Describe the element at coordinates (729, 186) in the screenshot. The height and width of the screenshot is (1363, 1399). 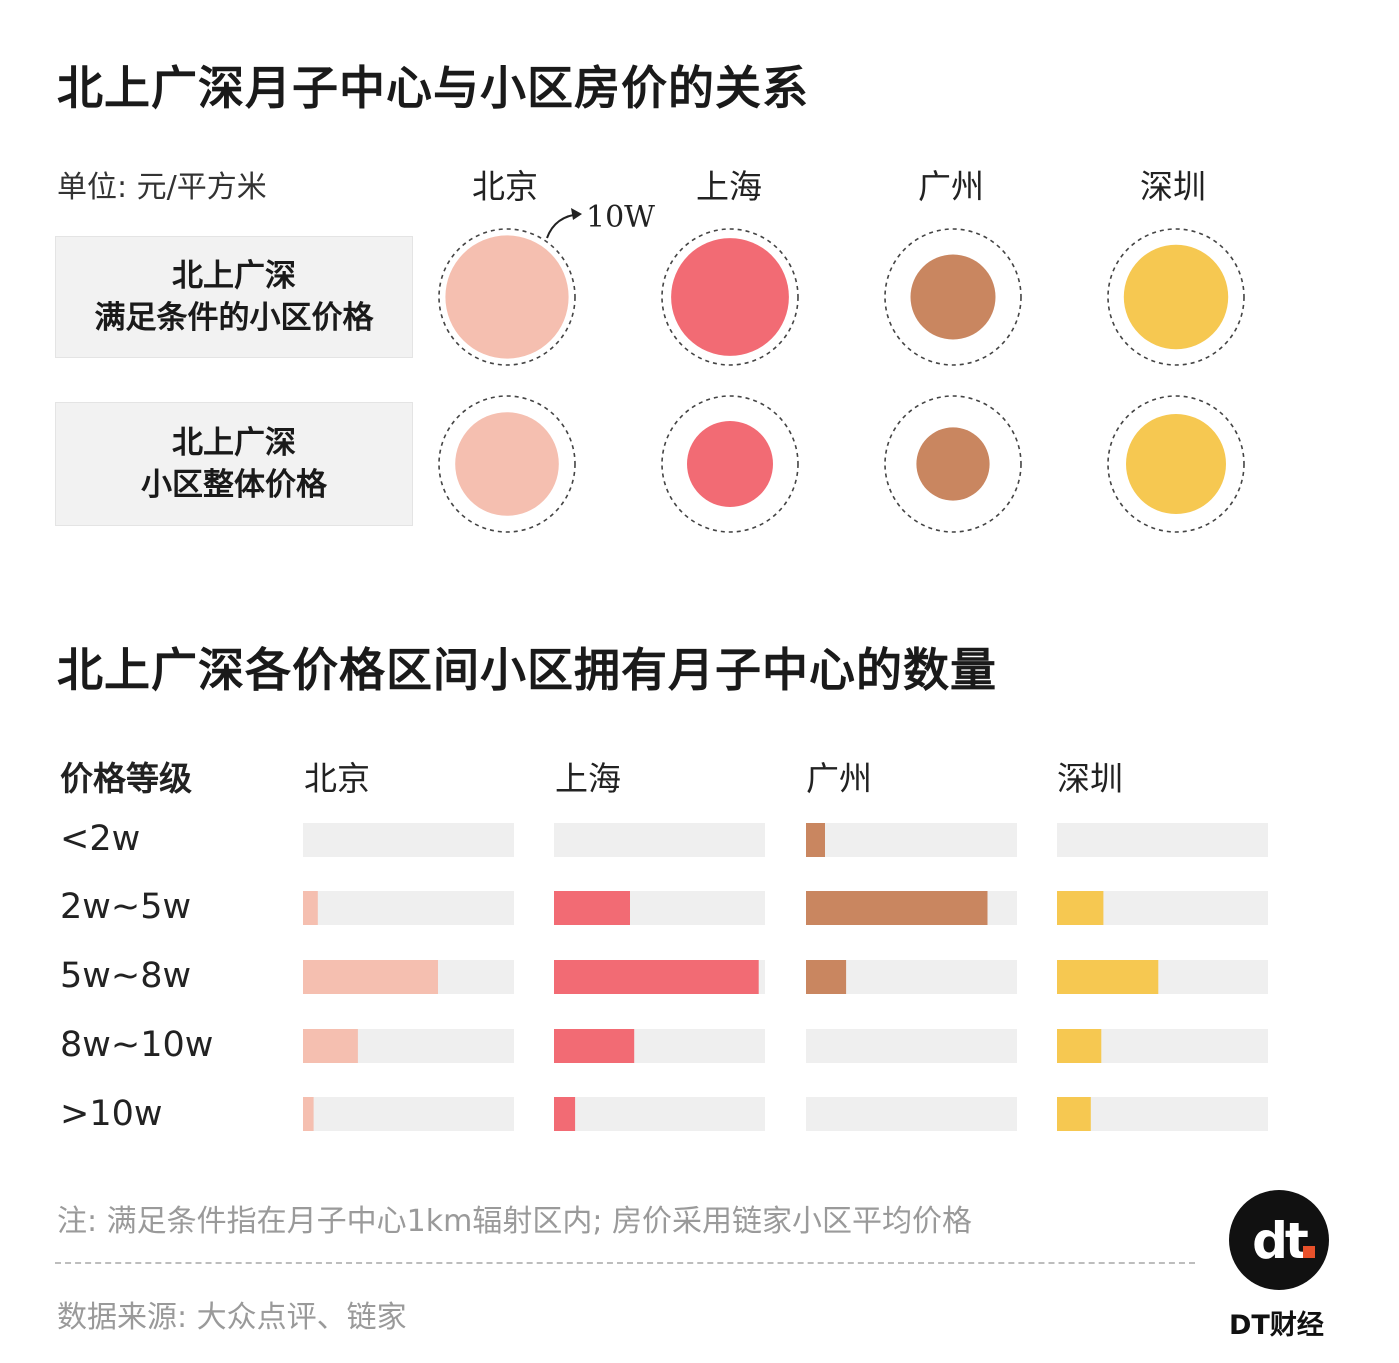
I see `bubble-city-label-shanghai: 上海` at that location.